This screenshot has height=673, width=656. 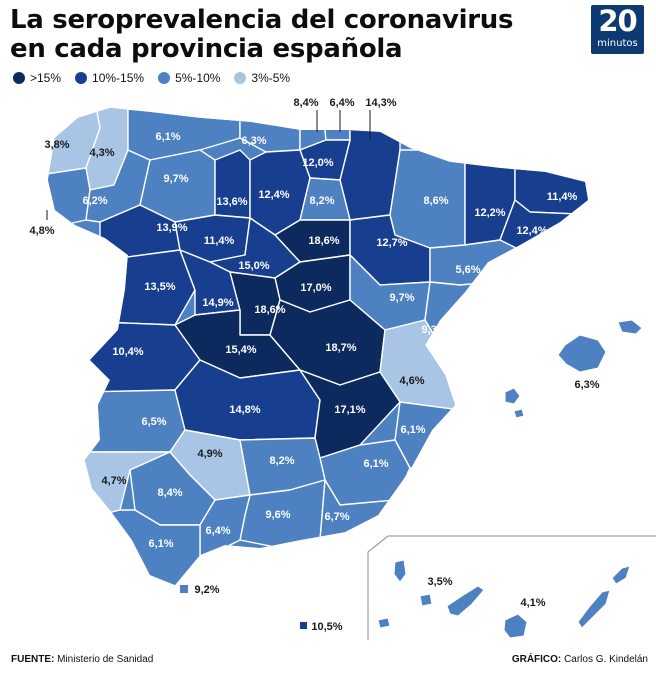 I want to click on province-label: 4,1%, so click(x=532, y=603).